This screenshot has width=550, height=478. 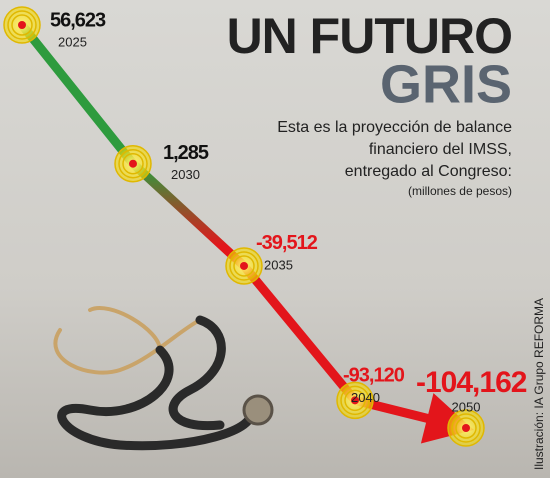 I want to click on stethoscope, so click(x=163, y=378).